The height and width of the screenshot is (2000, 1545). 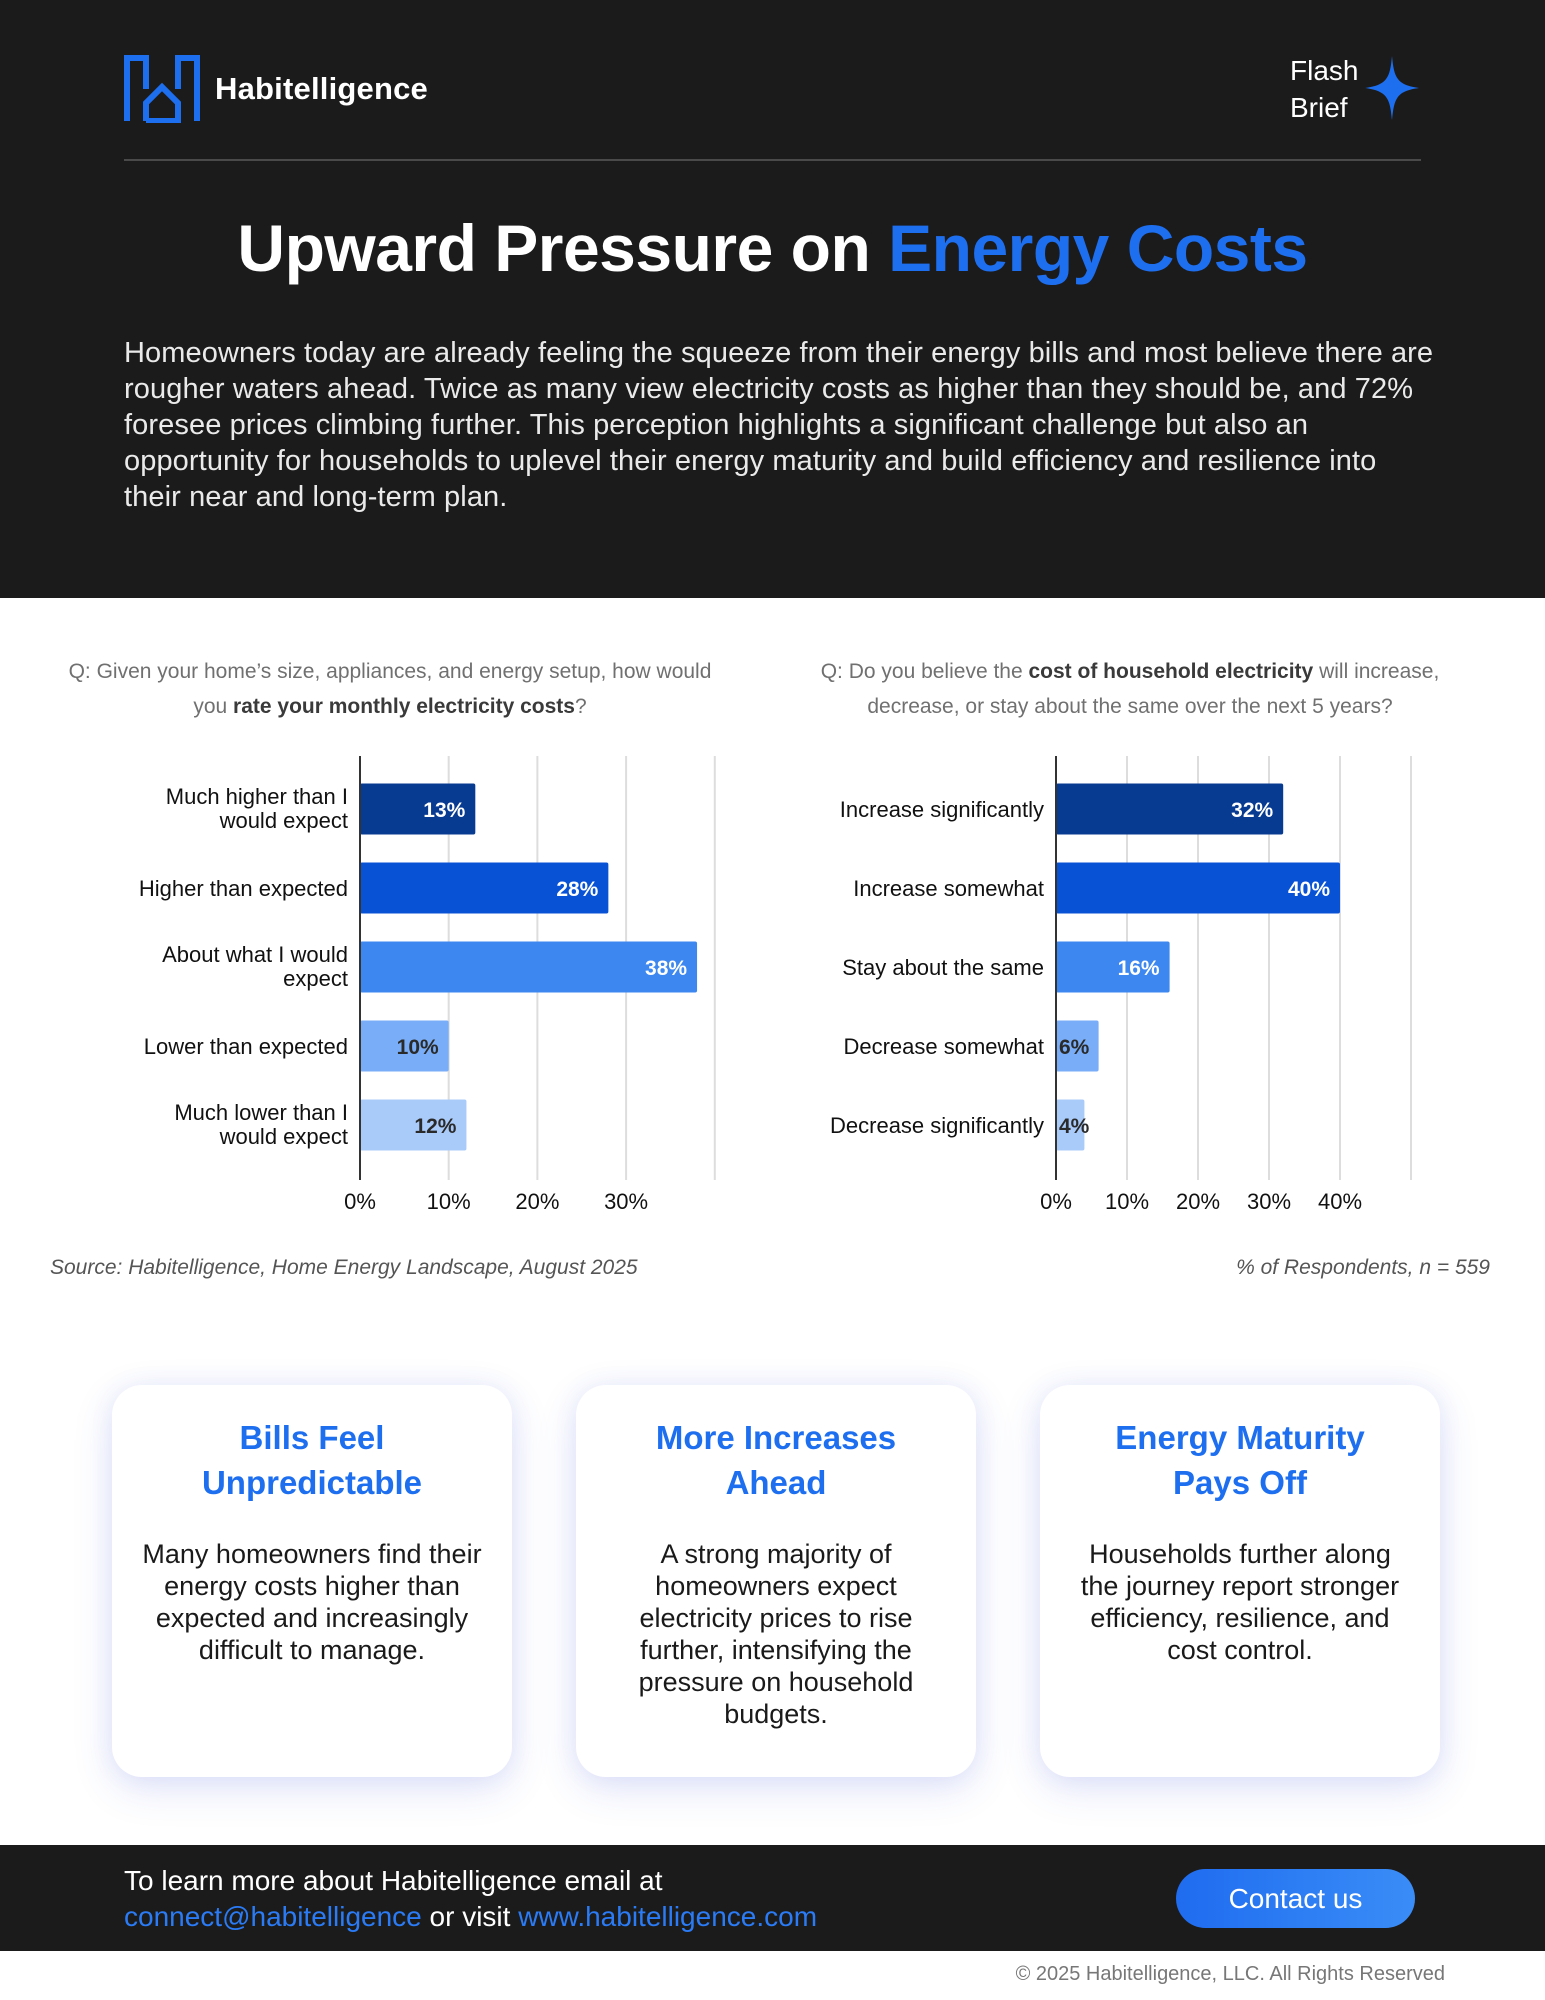 I want to click on category-label: Higher than expected, so click(x=243, y=888).